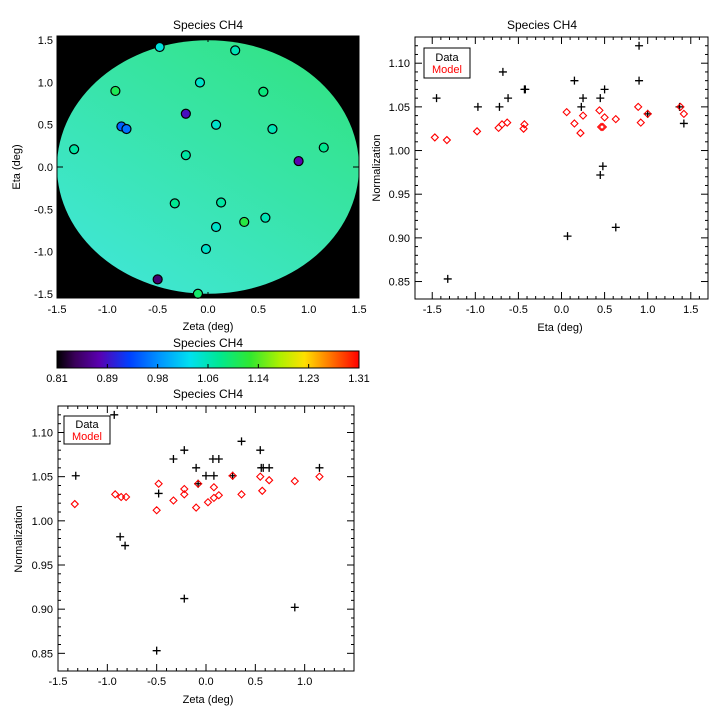 The width and height of the screenshot is (720, 720). I want to click on zeta-plot-x-tick-label: -0.5, so click(156, 682).